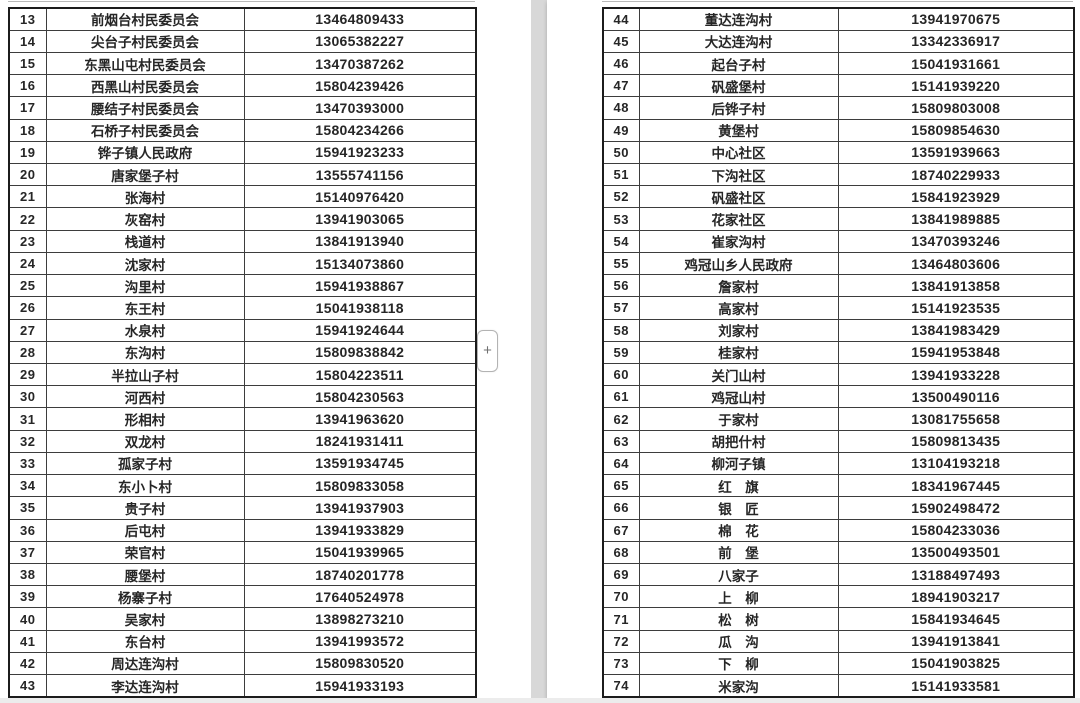 The image size is (1080, 703). Describe the element at coordinates (621, 330) in the screenshot. I see `row-number-cell: 58` at that location.